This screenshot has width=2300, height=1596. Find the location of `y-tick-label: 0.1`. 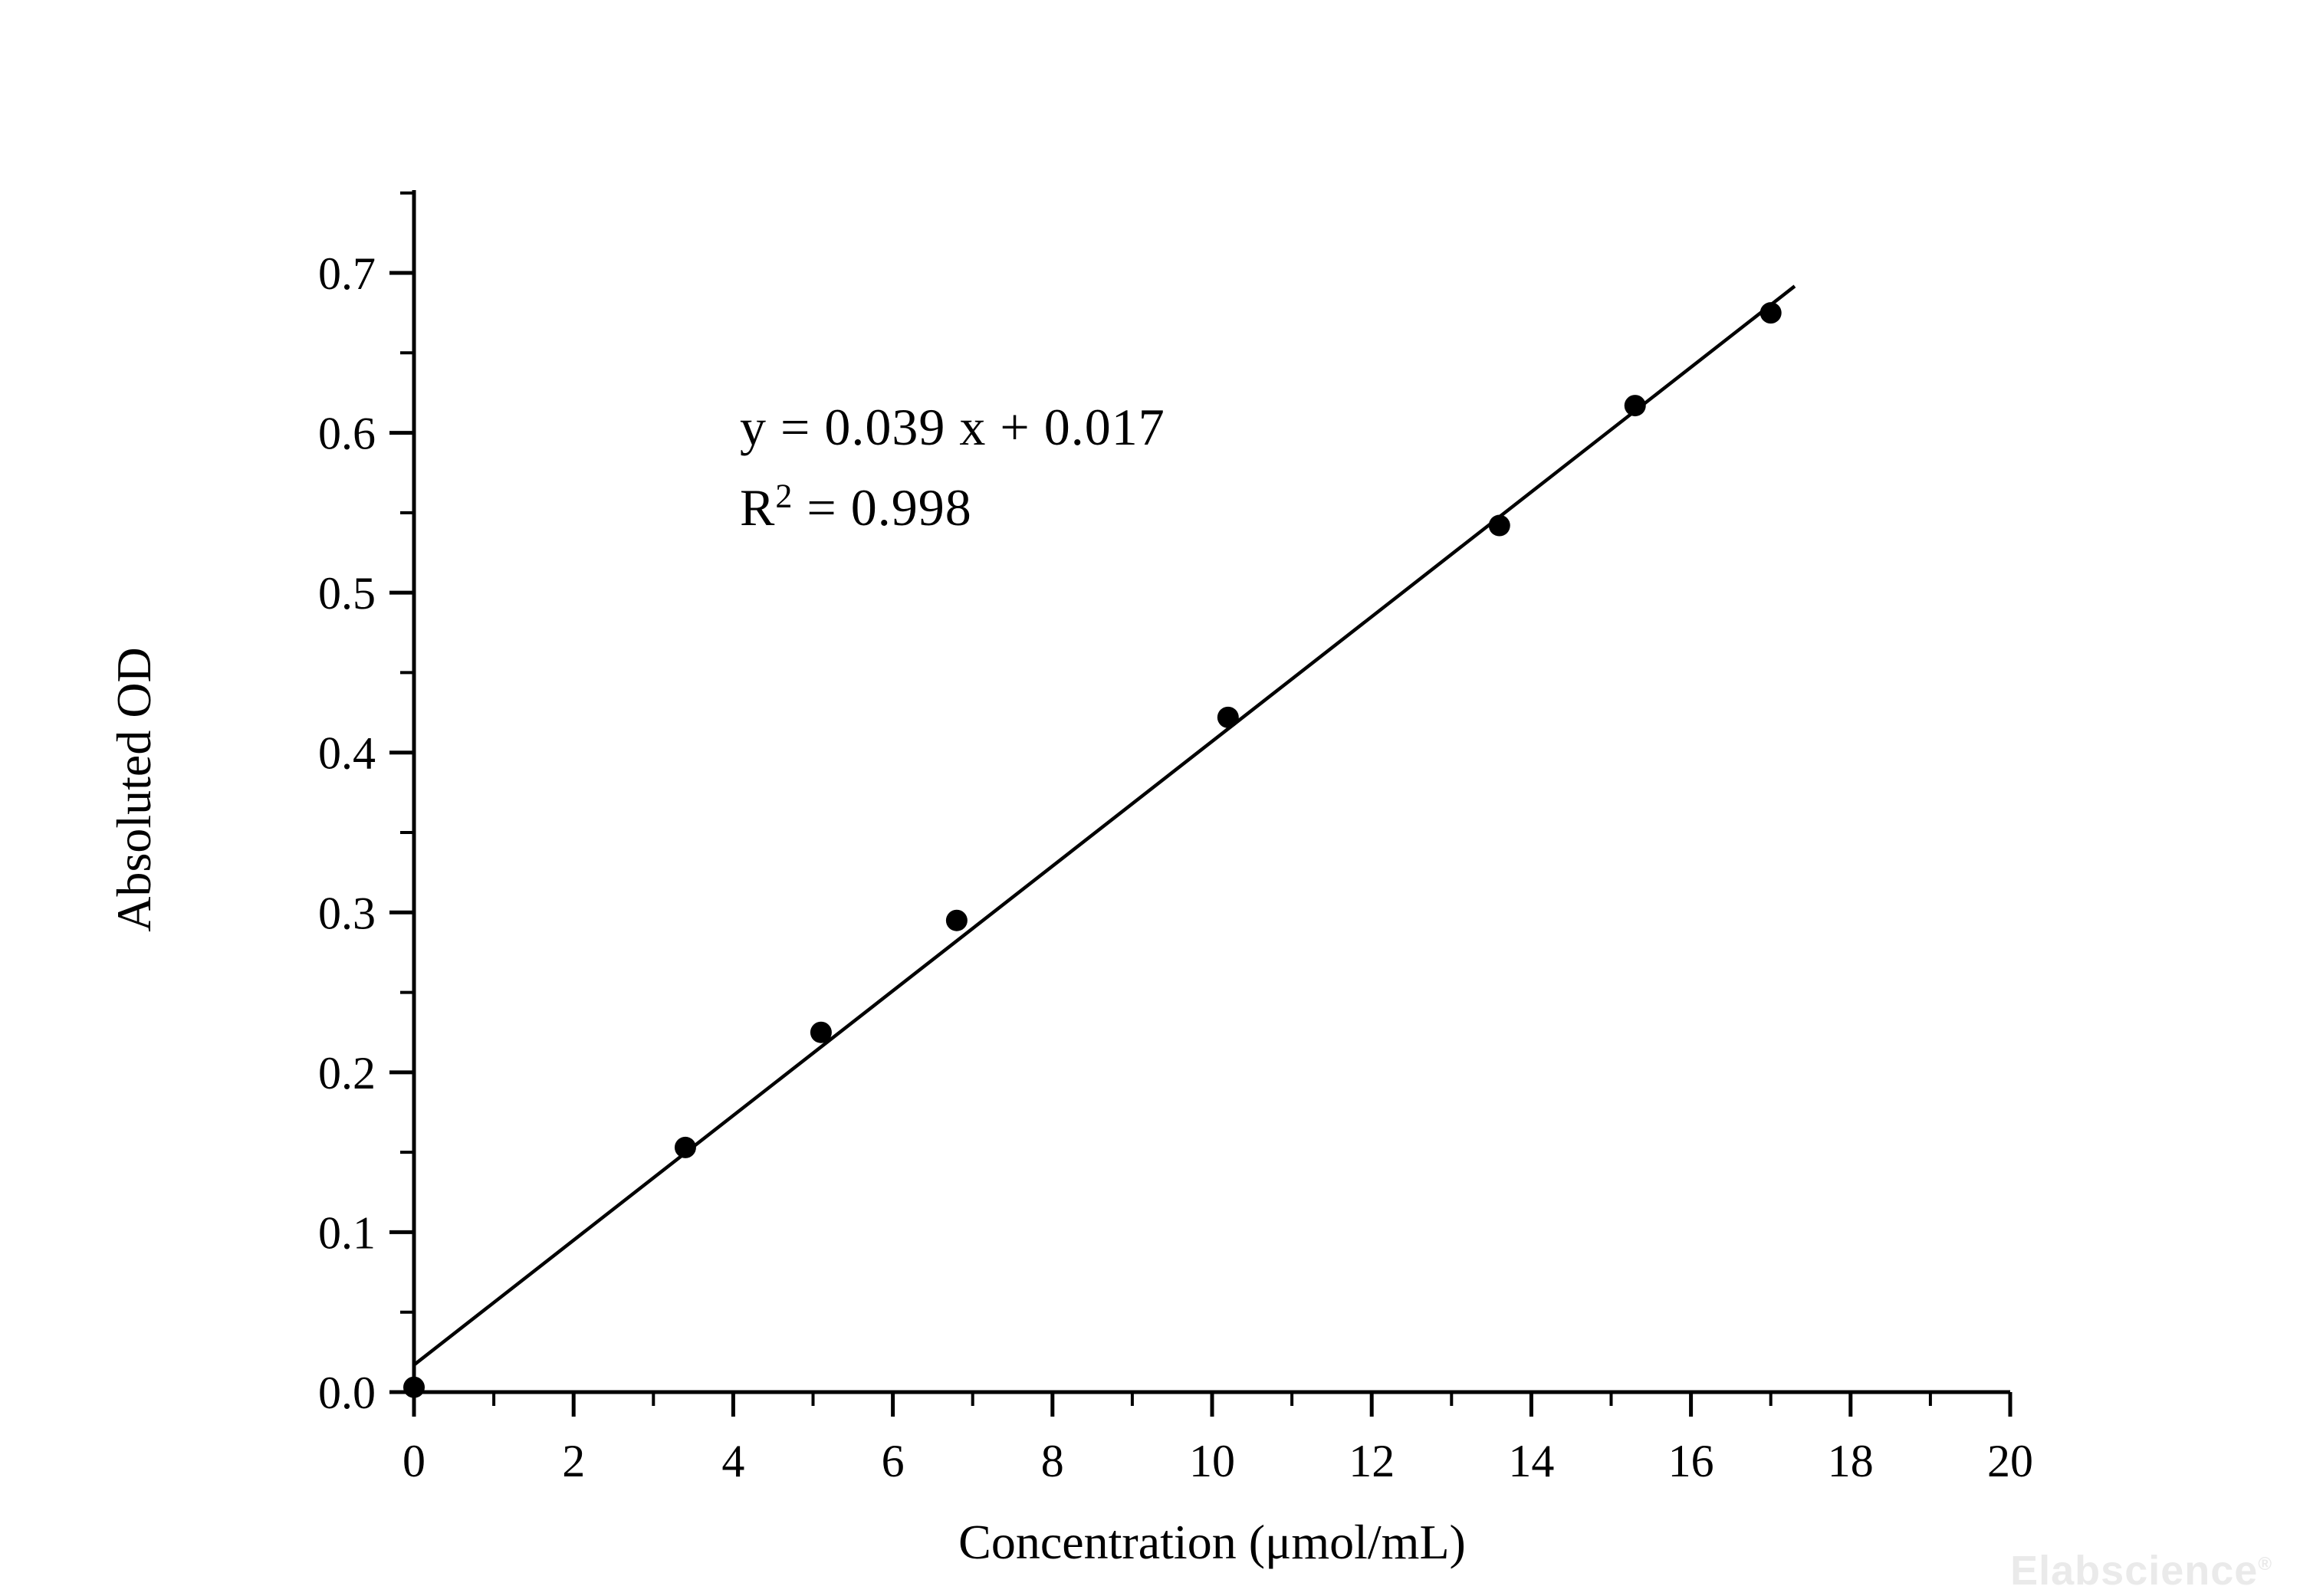

y-tick-label: 0.1 is located at coordinates (347, 1232).